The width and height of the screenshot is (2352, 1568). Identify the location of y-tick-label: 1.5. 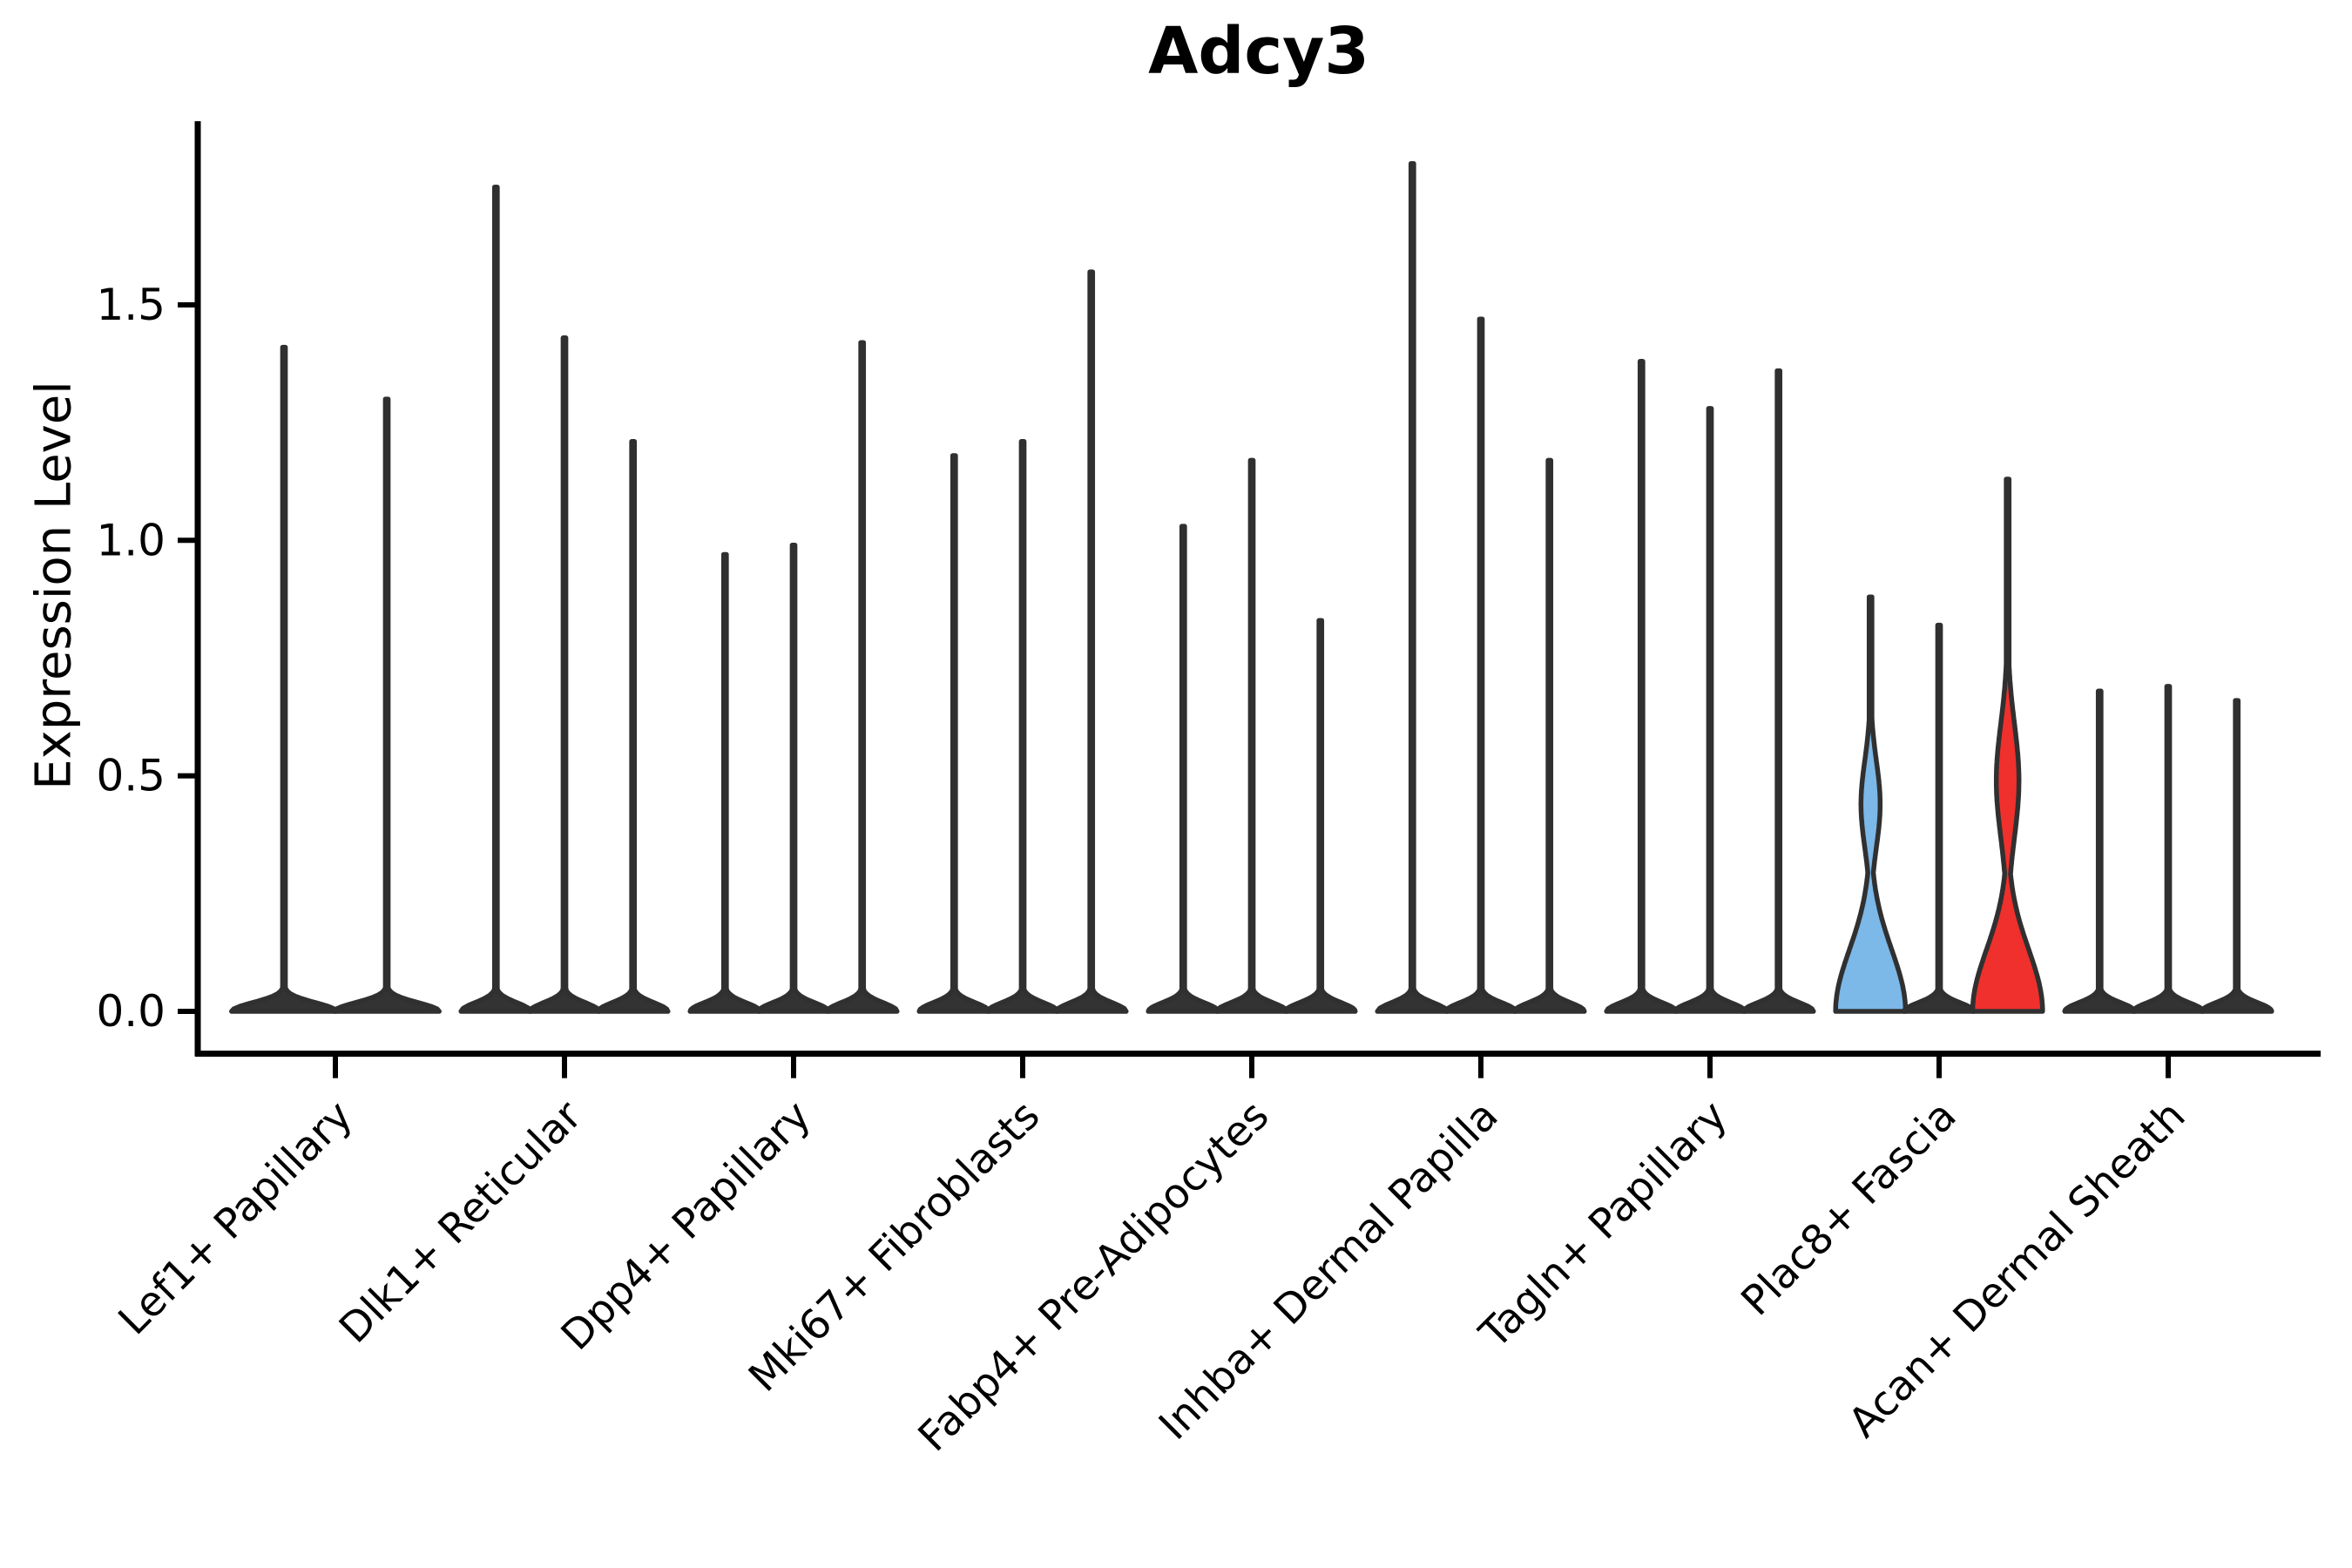
(131, 305).